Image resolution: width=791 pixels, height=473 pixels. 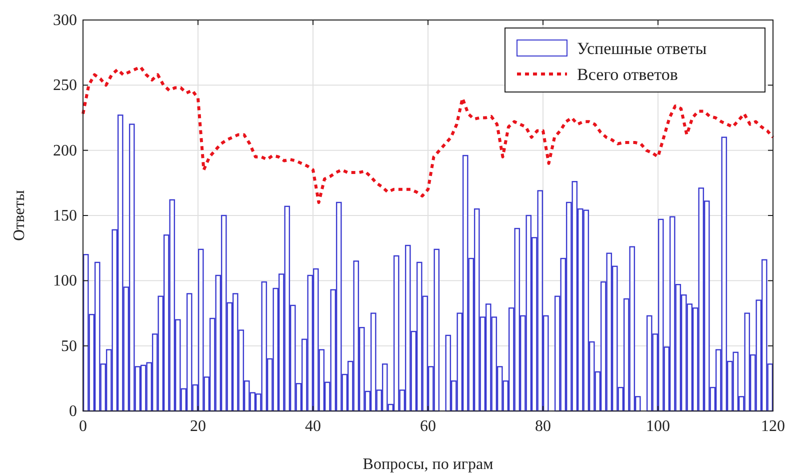 I want to click on x-tick-label: 120, so click(x=773, y=426).